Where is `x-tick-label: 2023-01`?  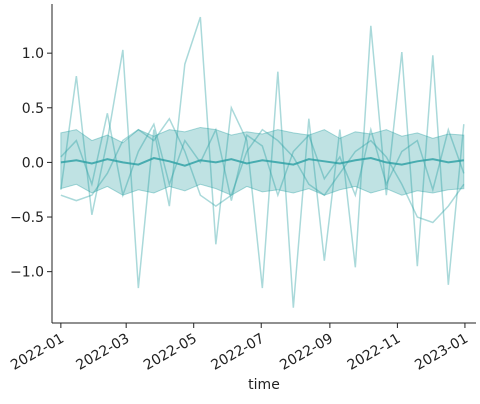 x-tick-label: 2023-01 is located at coordinates (441, 352).